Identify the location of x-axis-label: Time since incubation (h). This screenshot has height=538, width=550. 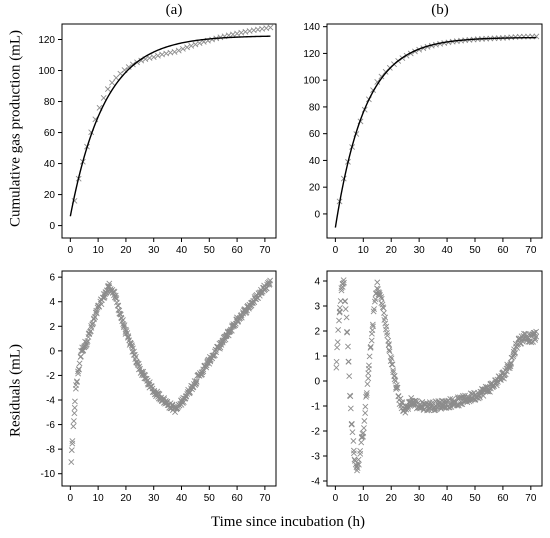
(287, 522).